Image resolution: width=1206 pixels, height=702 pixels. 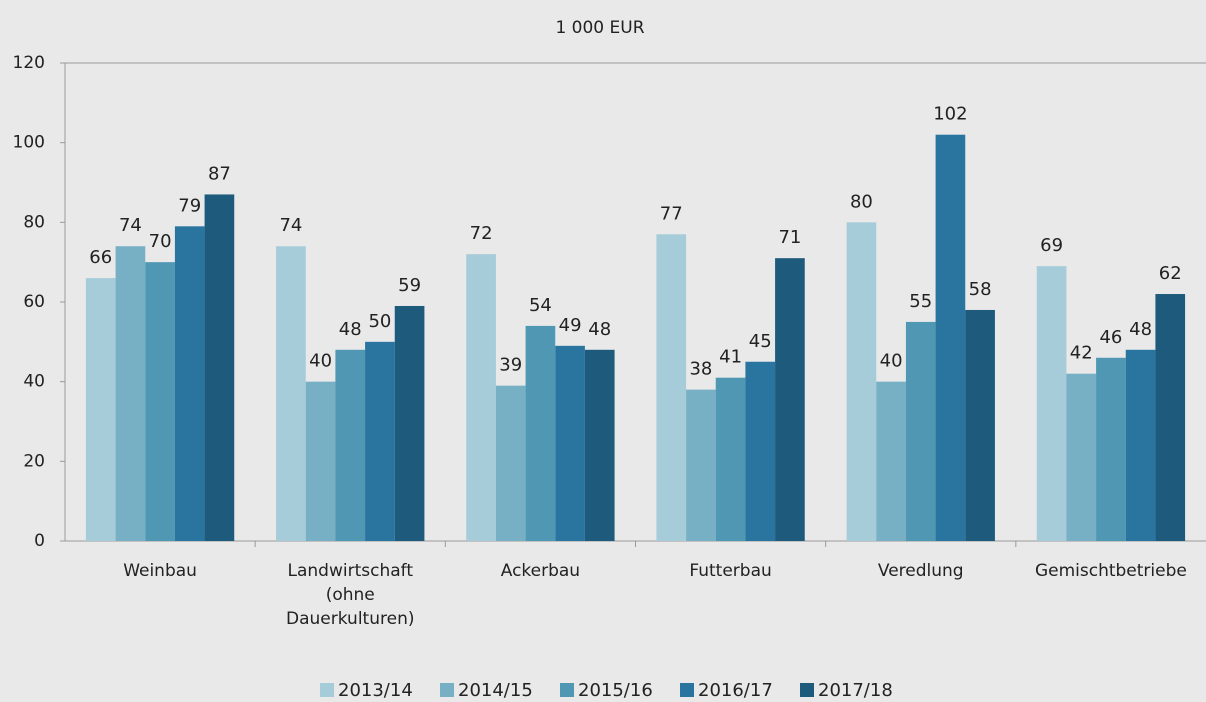 I want to click on x-tick-label-line: Landwirtschaft, so click(x=351, y=571).